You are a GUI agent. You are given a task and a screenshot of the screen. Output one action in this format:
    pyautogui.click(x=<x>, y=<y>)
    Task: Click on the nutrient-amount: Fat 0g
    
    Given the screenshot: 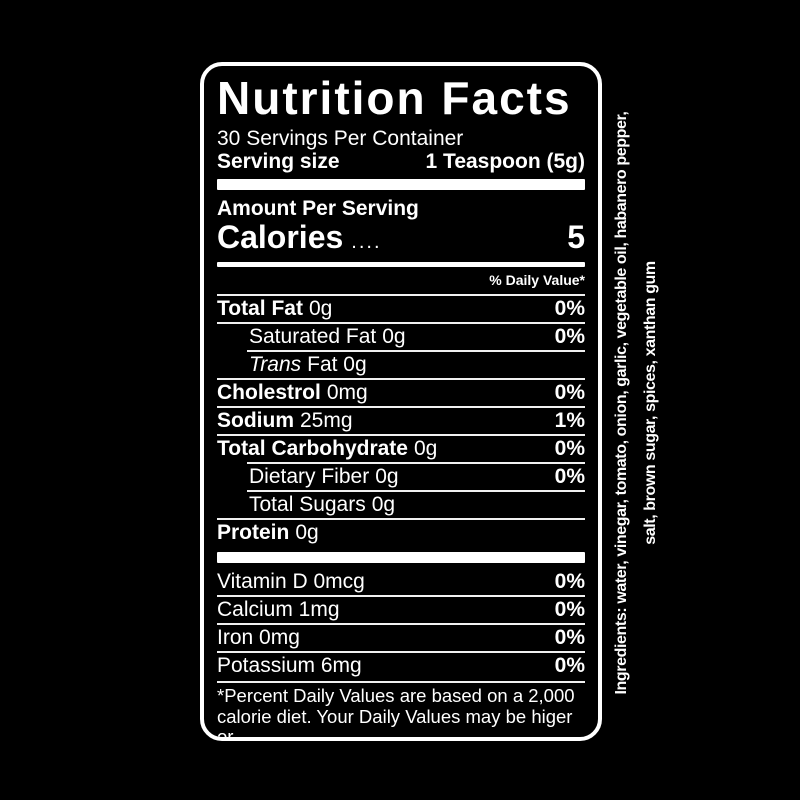 What is the action you would take?
    pyautogui.click(x=337, y=364)
    